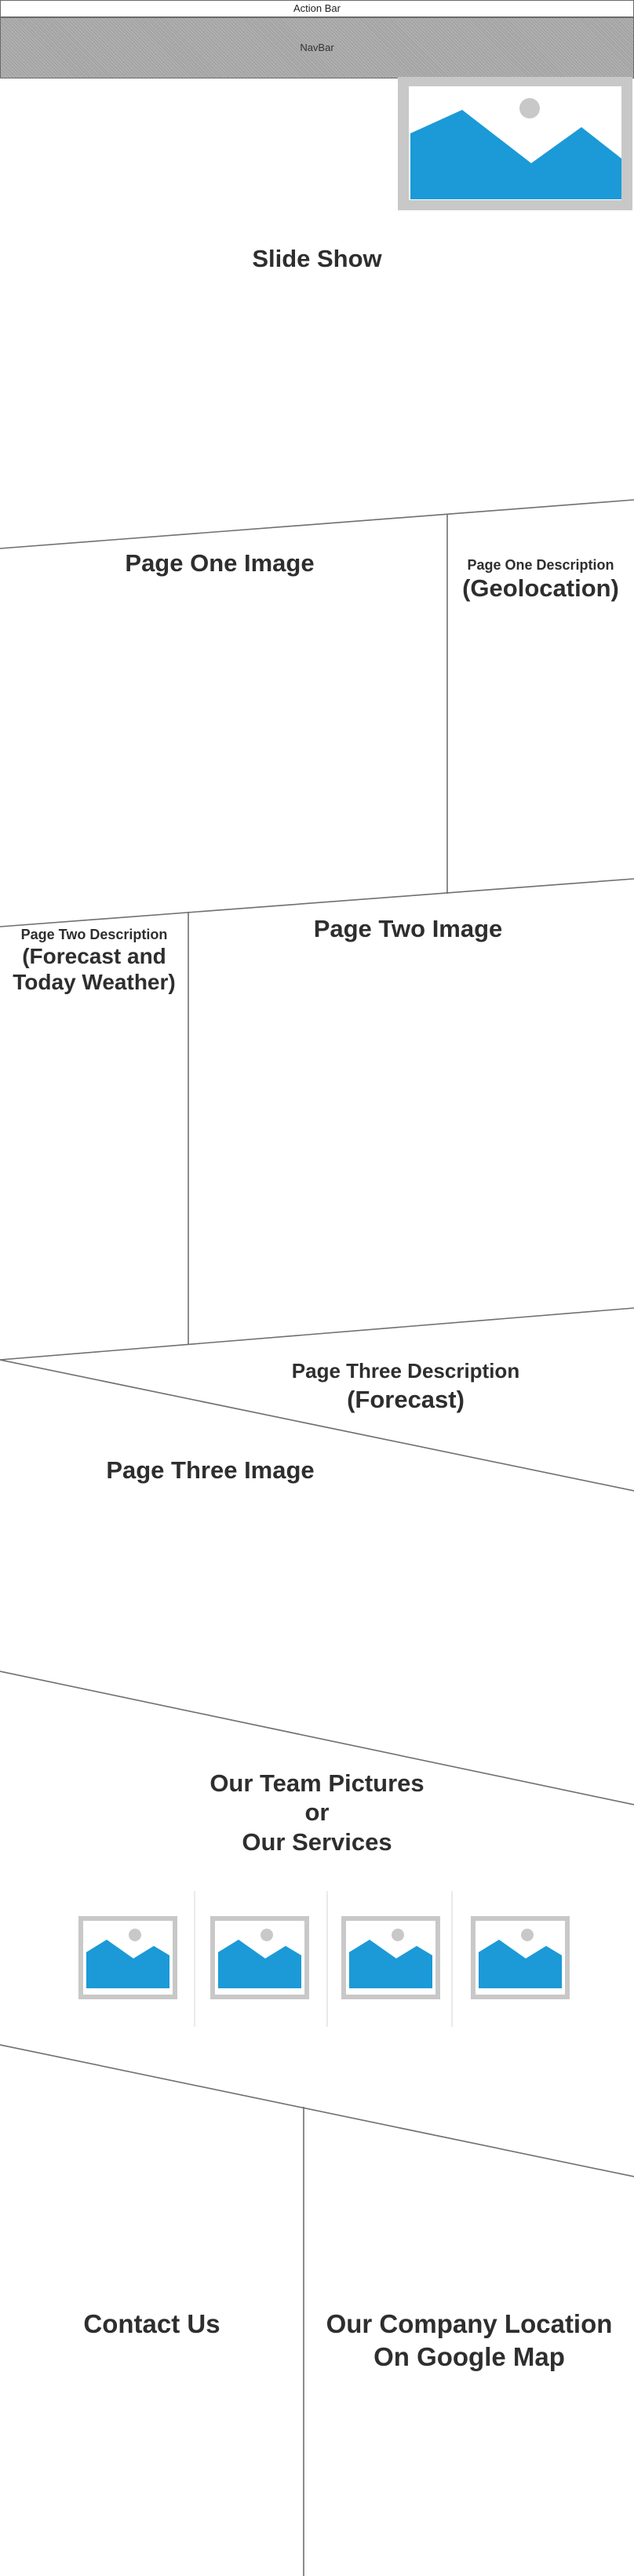 The image size is (634, 2576). What do you see at coordinates (406, 1399) in the screenshot?
I see `page-three-description-forecast: (Forecast)` at bounding box center [406, 1399].